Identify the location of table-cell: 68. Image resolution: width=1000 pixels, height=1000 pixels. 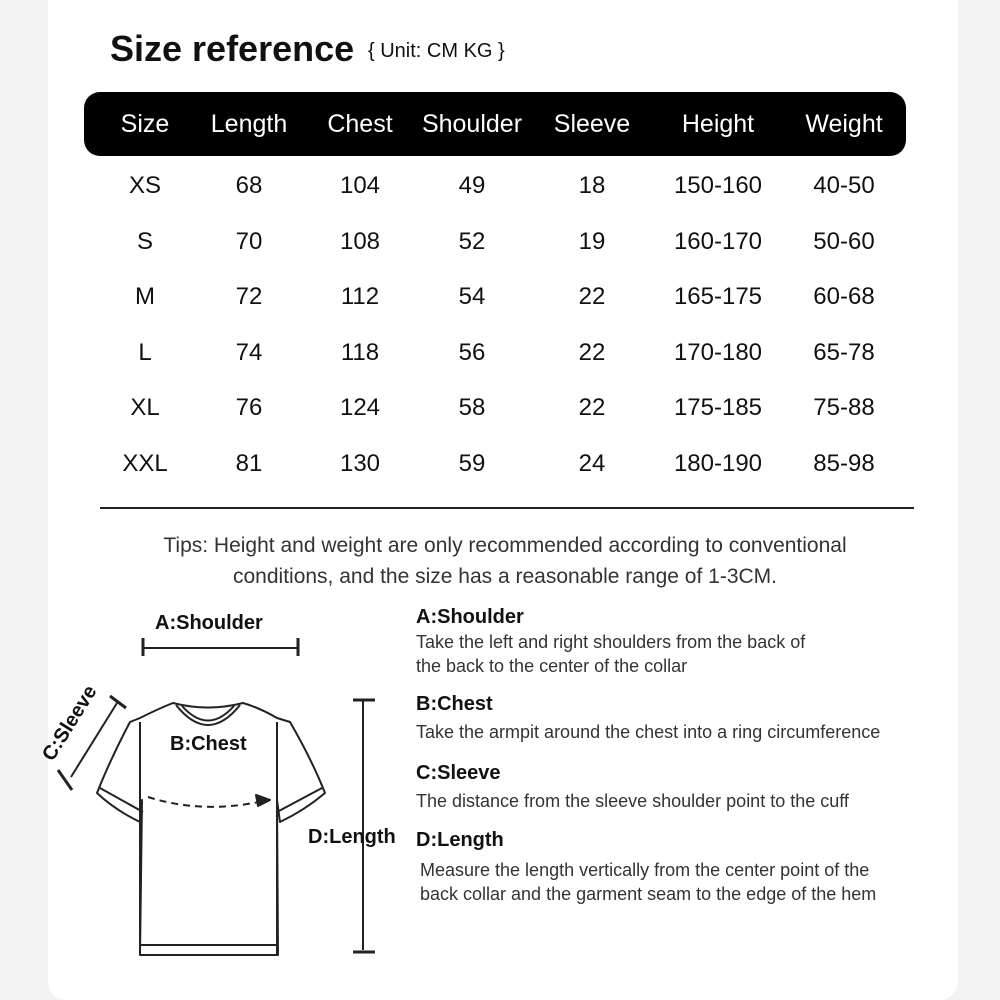
(249, 185).